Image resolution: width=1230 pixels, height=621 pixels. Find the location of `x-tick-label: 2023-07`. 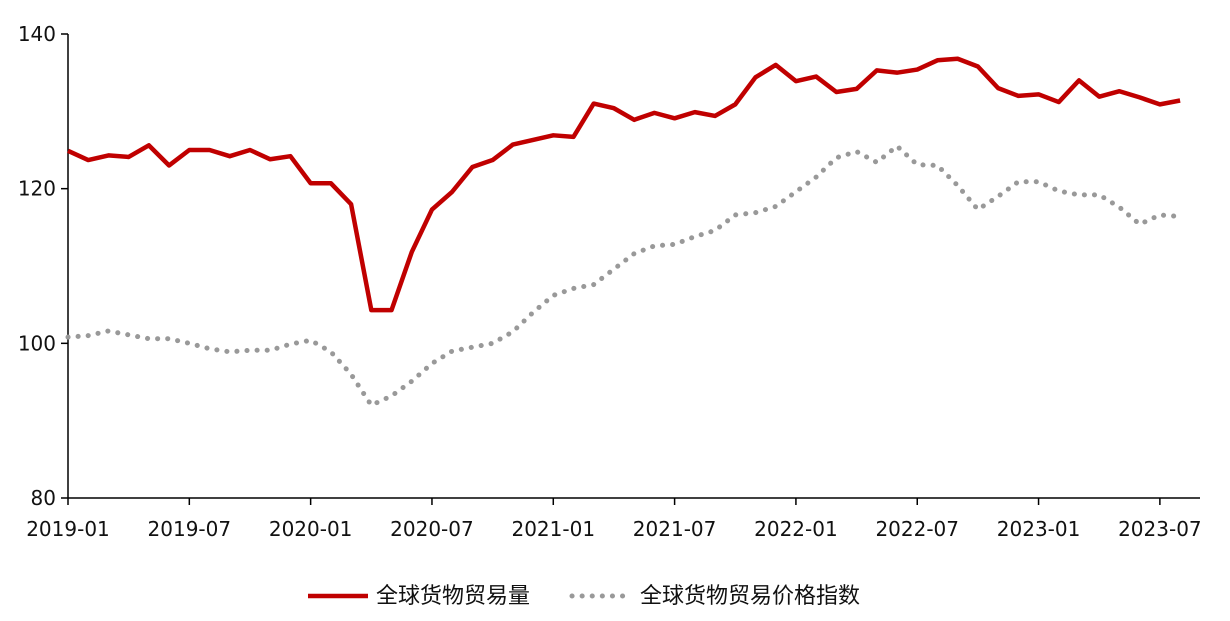

x-tick-label: 2023-07 is located at coordinates (1160, 529).